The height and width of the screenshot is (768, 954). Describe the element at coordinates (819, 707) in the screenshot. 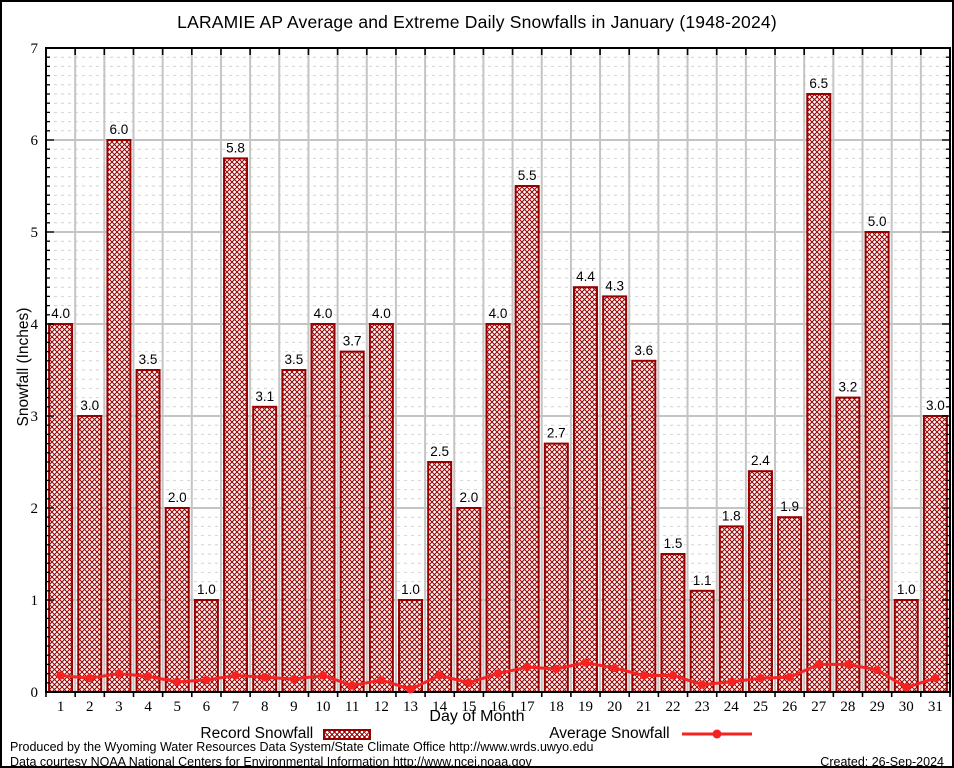

I see `svg-text: 27` at that location.